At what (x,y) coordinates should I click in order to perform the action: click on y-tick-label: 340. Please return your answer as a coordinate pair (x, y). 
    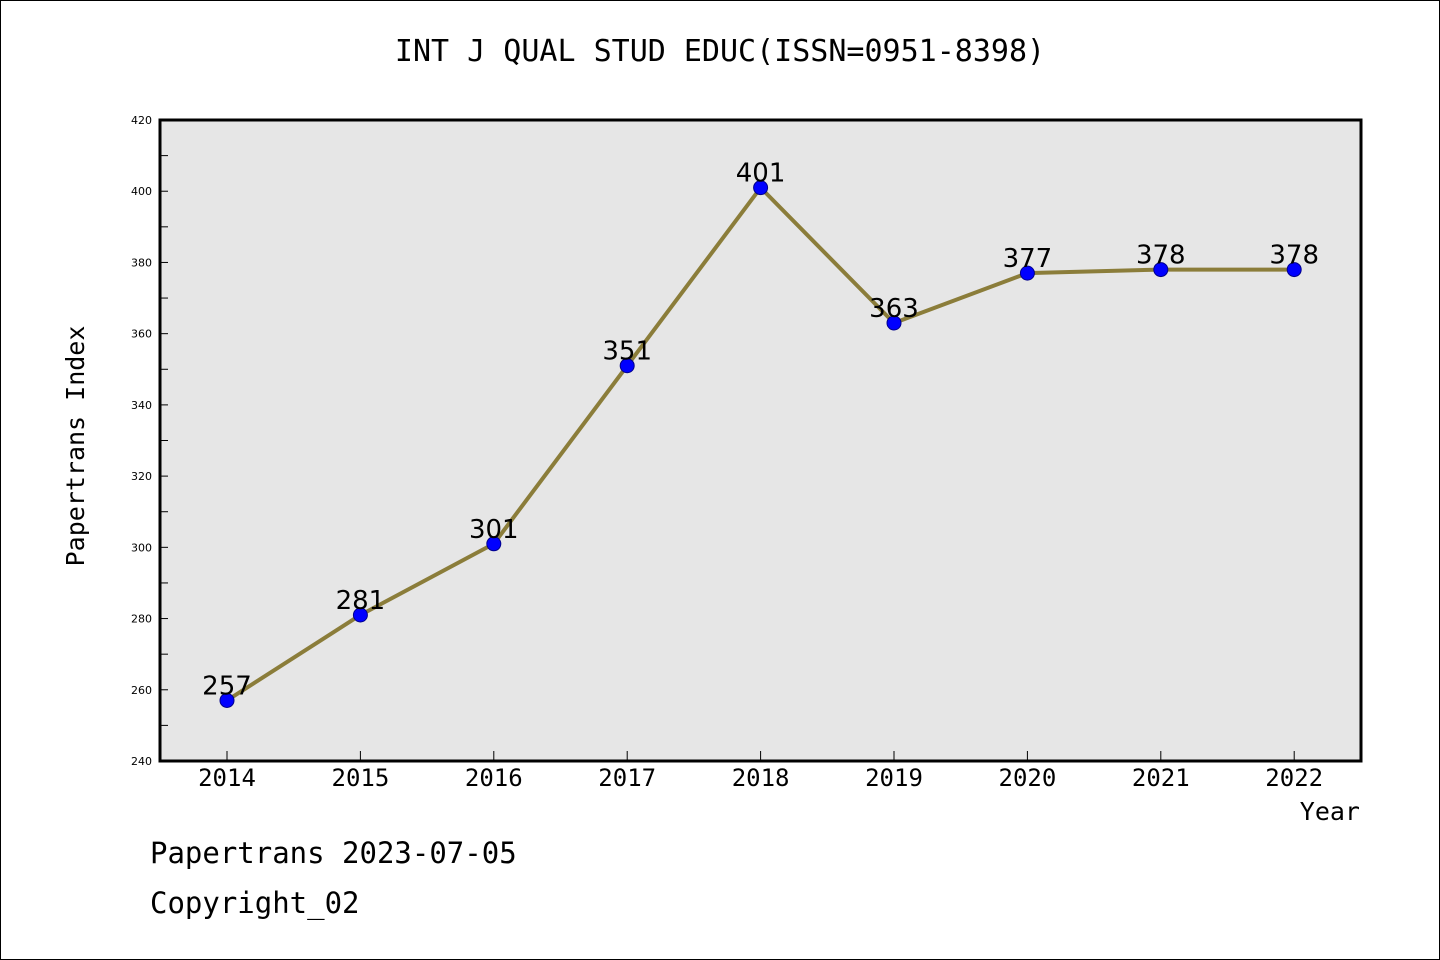
    Looking at the image, I should click on (141, 405).